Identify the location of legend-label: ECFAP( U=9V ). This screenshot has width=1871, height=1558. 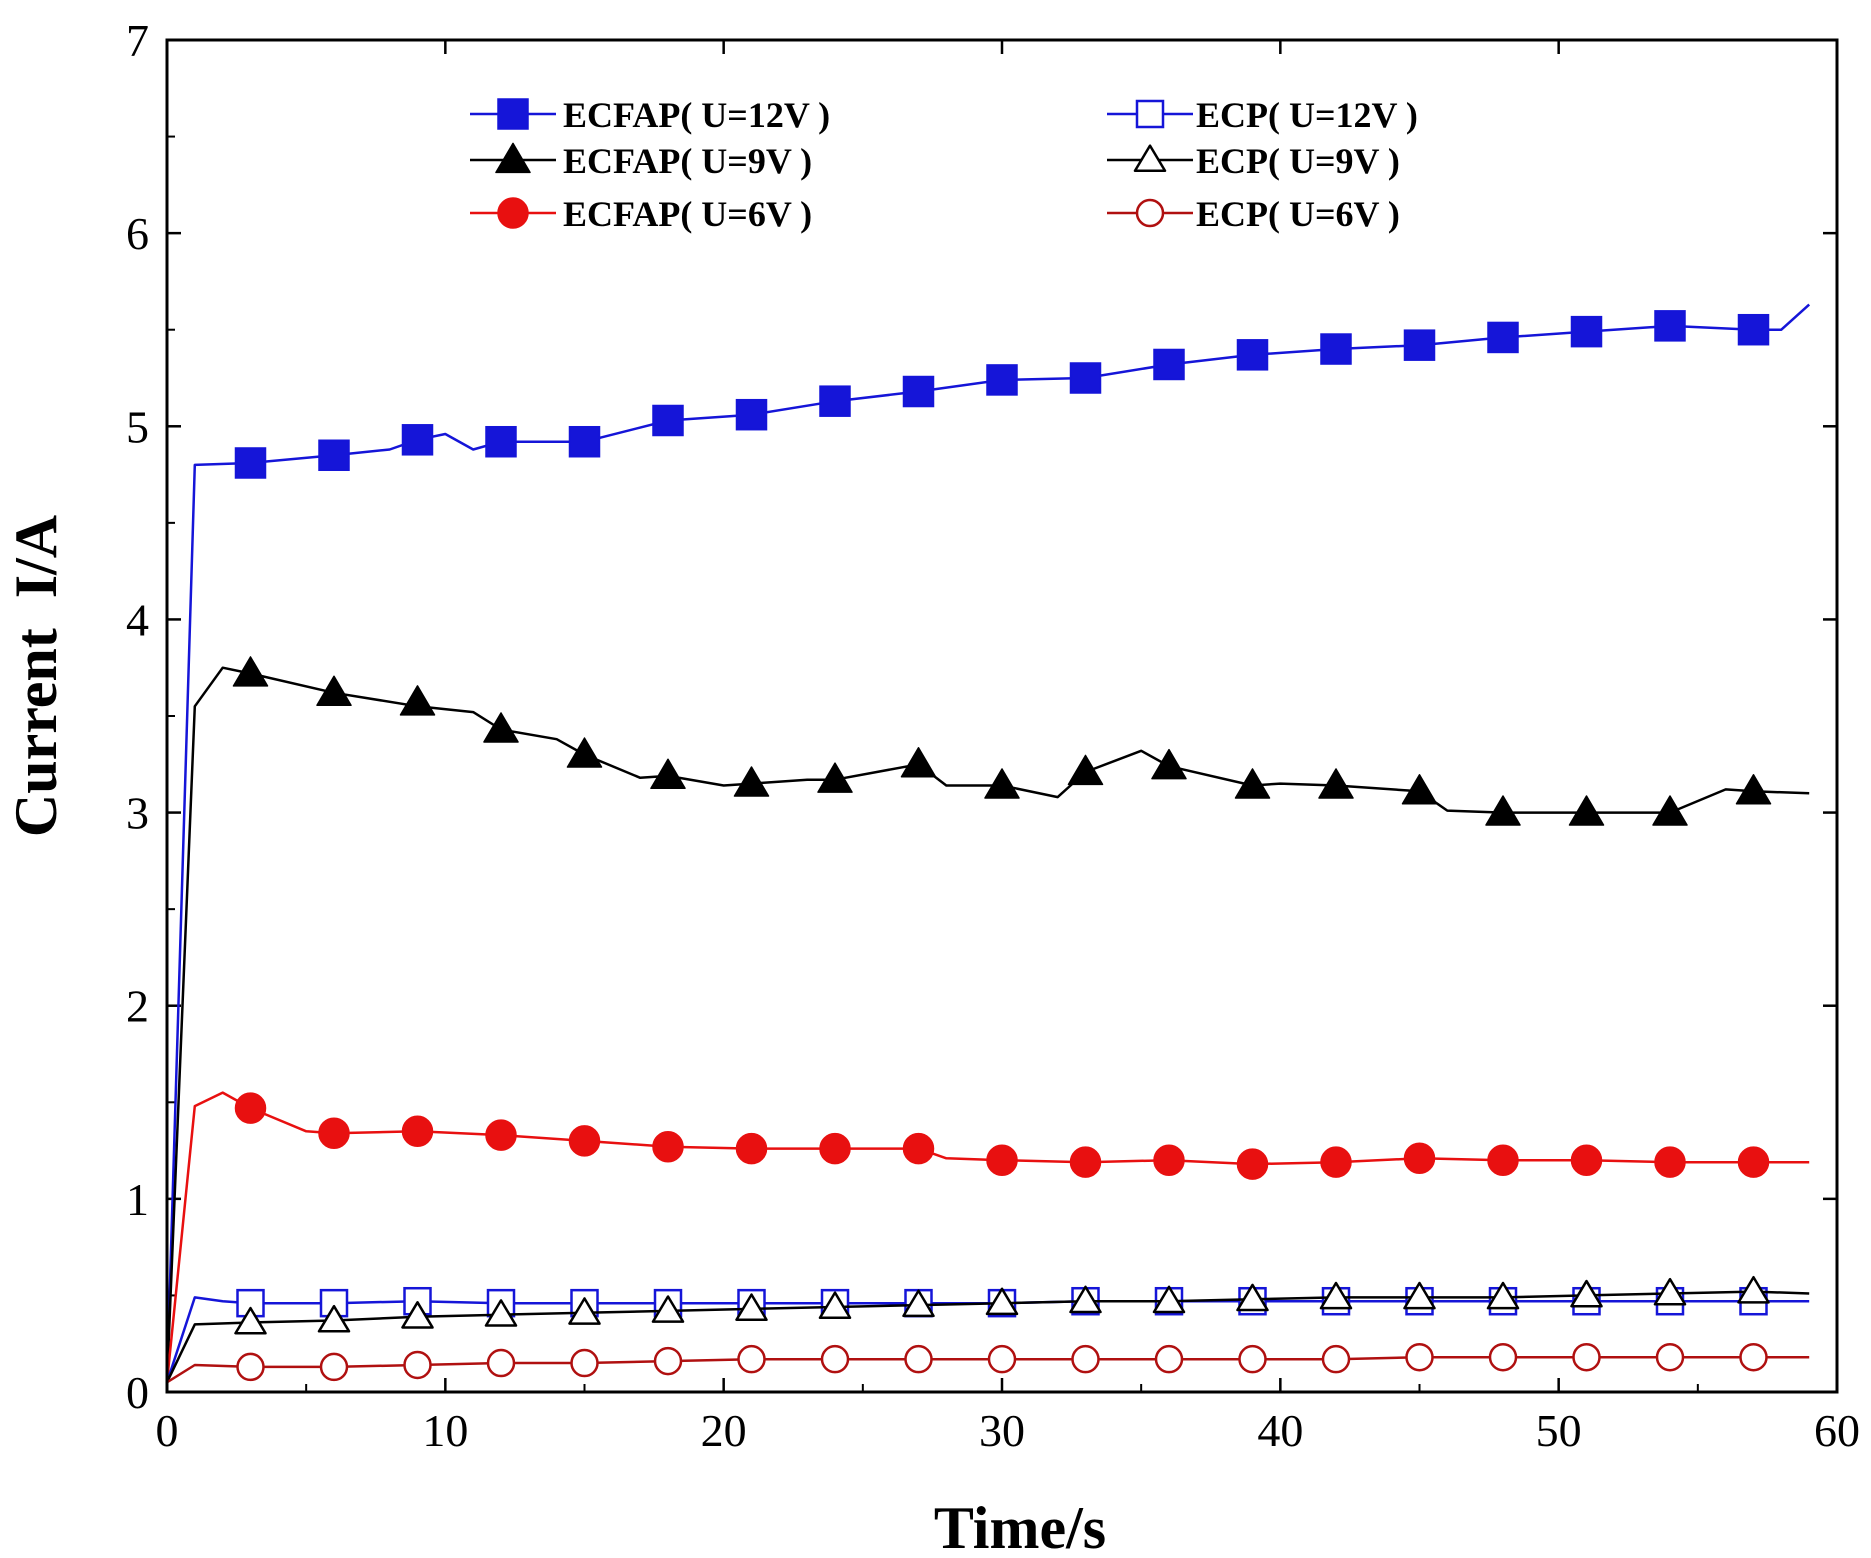
(687, 161).